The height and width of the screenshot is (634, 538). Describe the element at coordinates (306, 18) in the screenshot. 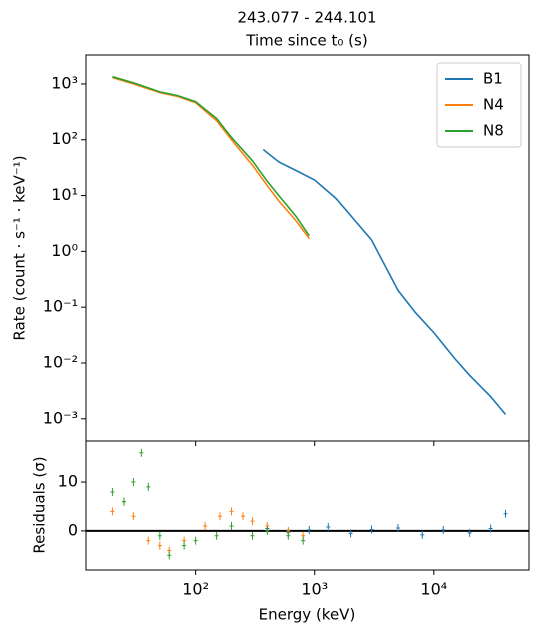

I see `chart-title: 243.077 - 244.101` at that location.